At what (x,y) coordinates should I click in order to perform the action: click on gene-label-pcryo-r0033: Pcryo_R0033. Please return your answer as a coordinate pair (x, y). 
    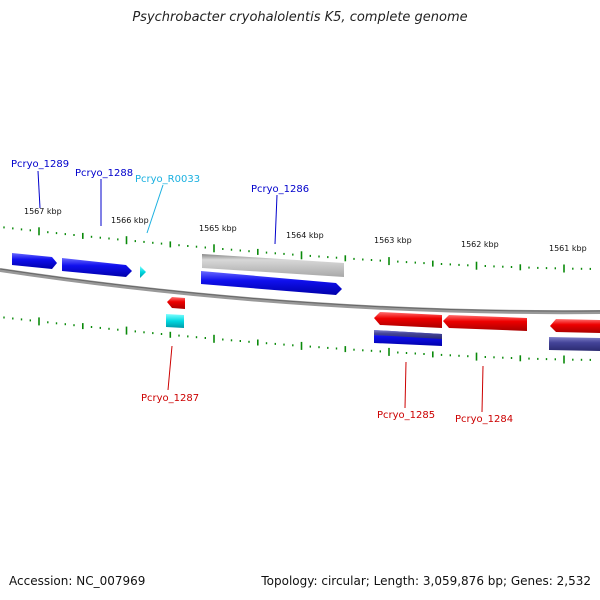
    Looking at the image, I should click on (167, 179).